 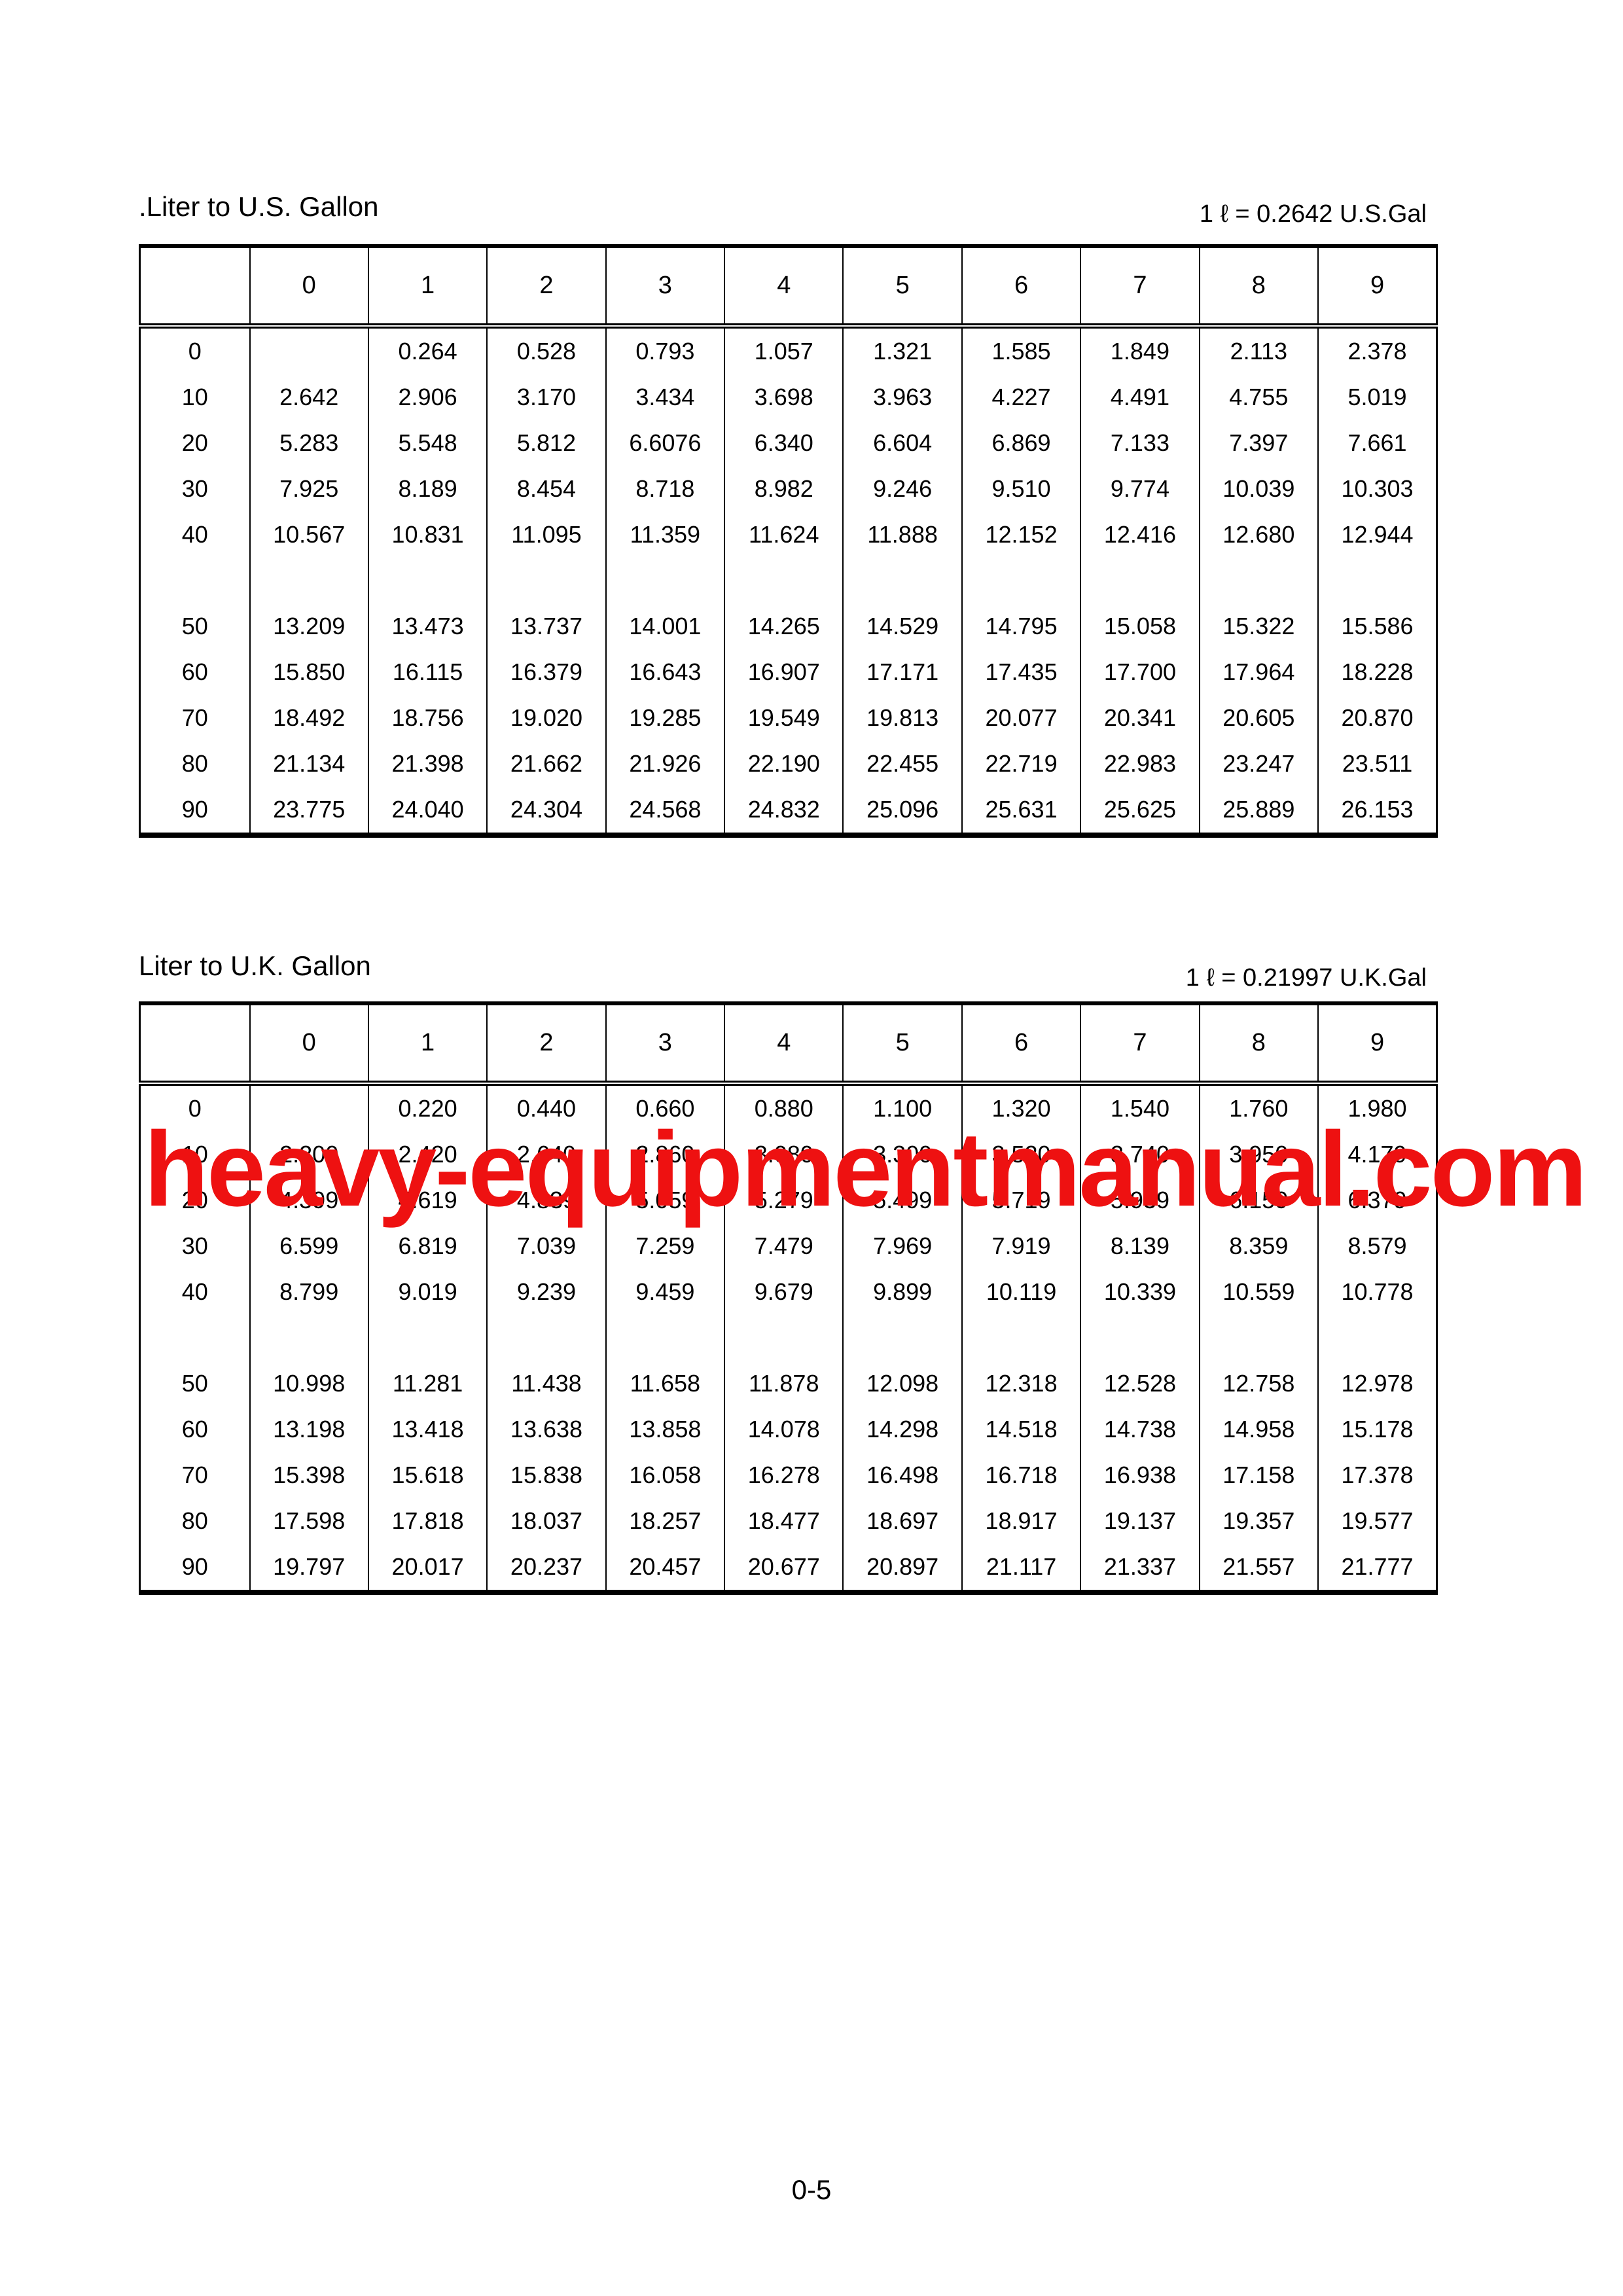 What do you see at coordinates (428, 1200) in the screenshot?
I see `value-cell: 4.619` at bounding box center [428, 1200].